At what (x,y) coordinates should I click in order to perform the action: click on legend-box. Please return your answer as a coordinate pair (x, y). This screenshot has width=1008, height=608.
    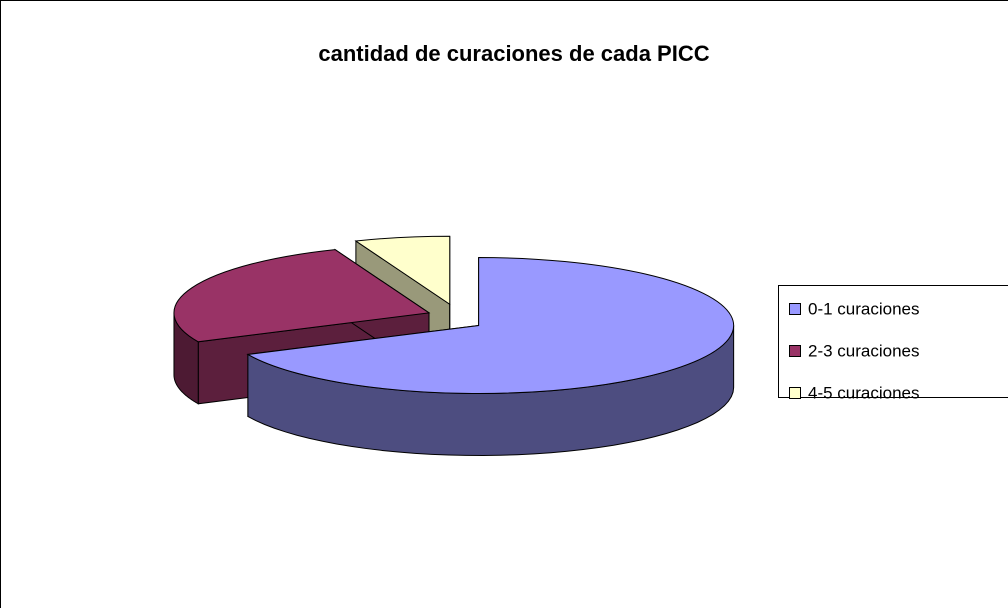
    Looking at the image, I should click on (893, 341).